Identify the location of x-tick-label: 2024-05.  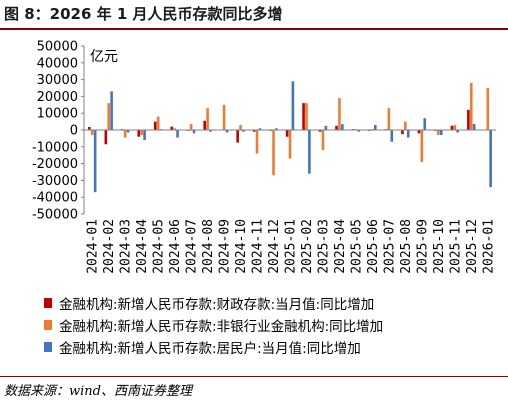
(159, 246).